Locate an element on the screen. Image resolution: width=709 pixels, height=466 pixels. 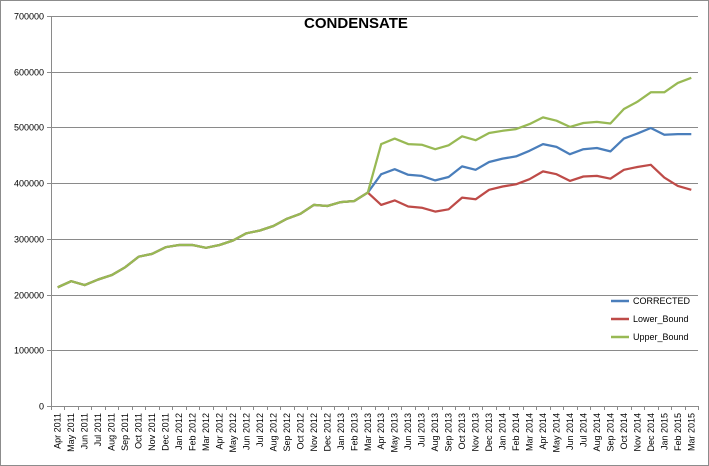
x-tick-label: Feb 2012 is located at coordinates (193, 432).